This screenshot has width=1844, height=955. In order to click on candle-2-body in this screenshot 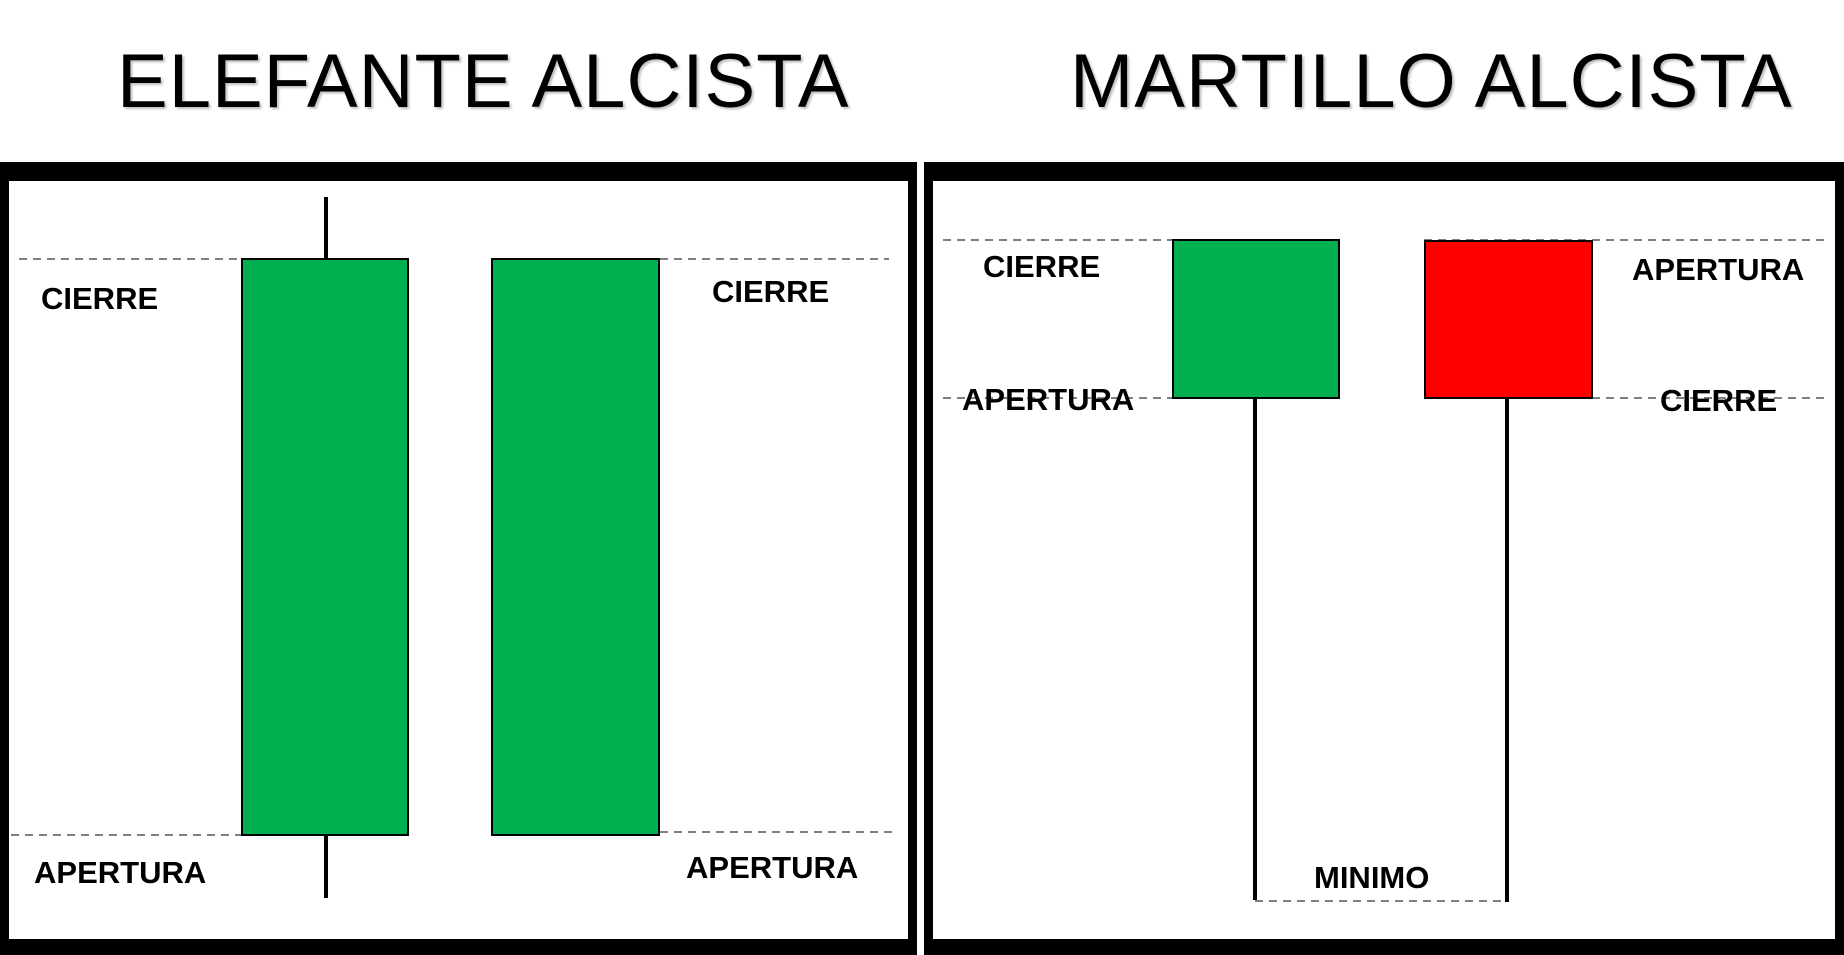, I will do `click(575, 547)`.